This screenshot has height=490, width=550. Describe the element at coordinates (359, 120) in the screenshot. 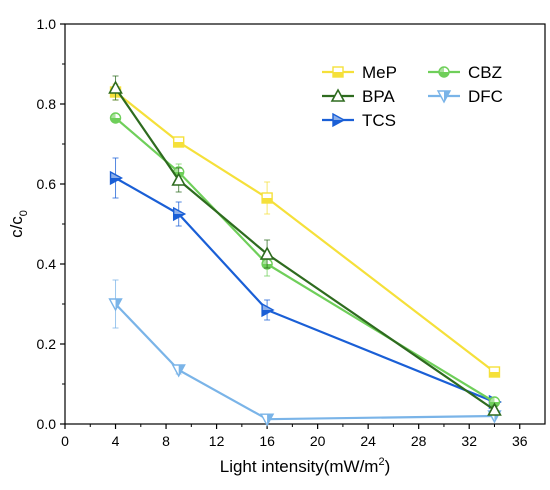

I see `legend-item-tcs: TCS` at that location.